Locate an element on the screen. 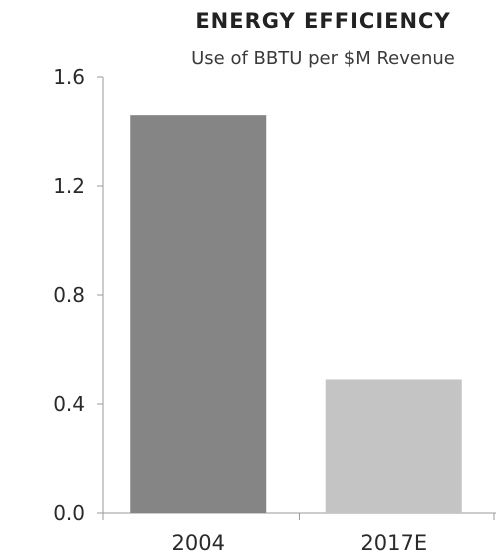  x-tick-label: 2004 is located at coordinates (198, 543).